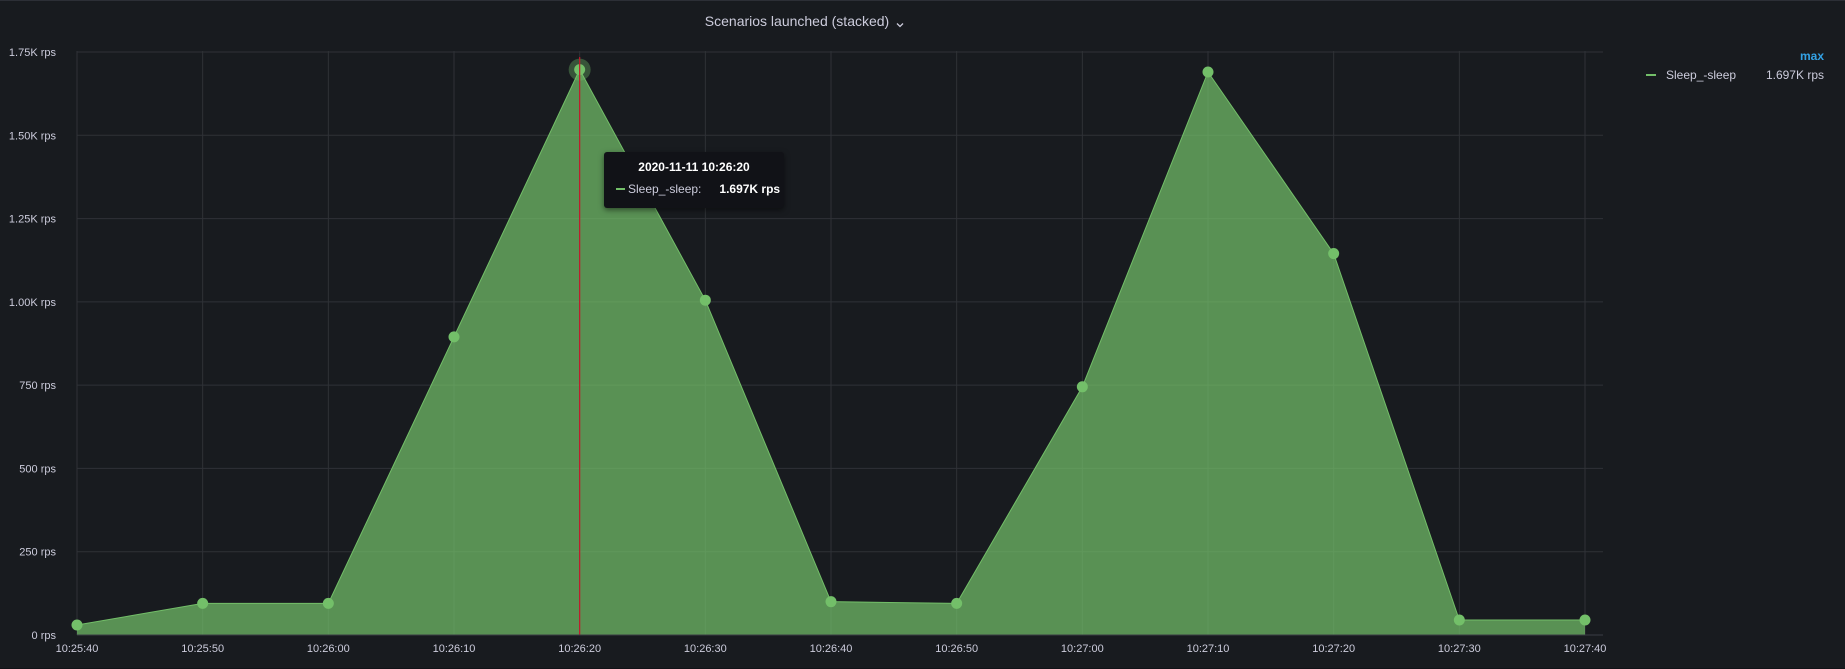  What do you see at coordinates (620, 189) in the screenshot?
I see `tooltip-color-swatch` at bounding box center [620, 189].